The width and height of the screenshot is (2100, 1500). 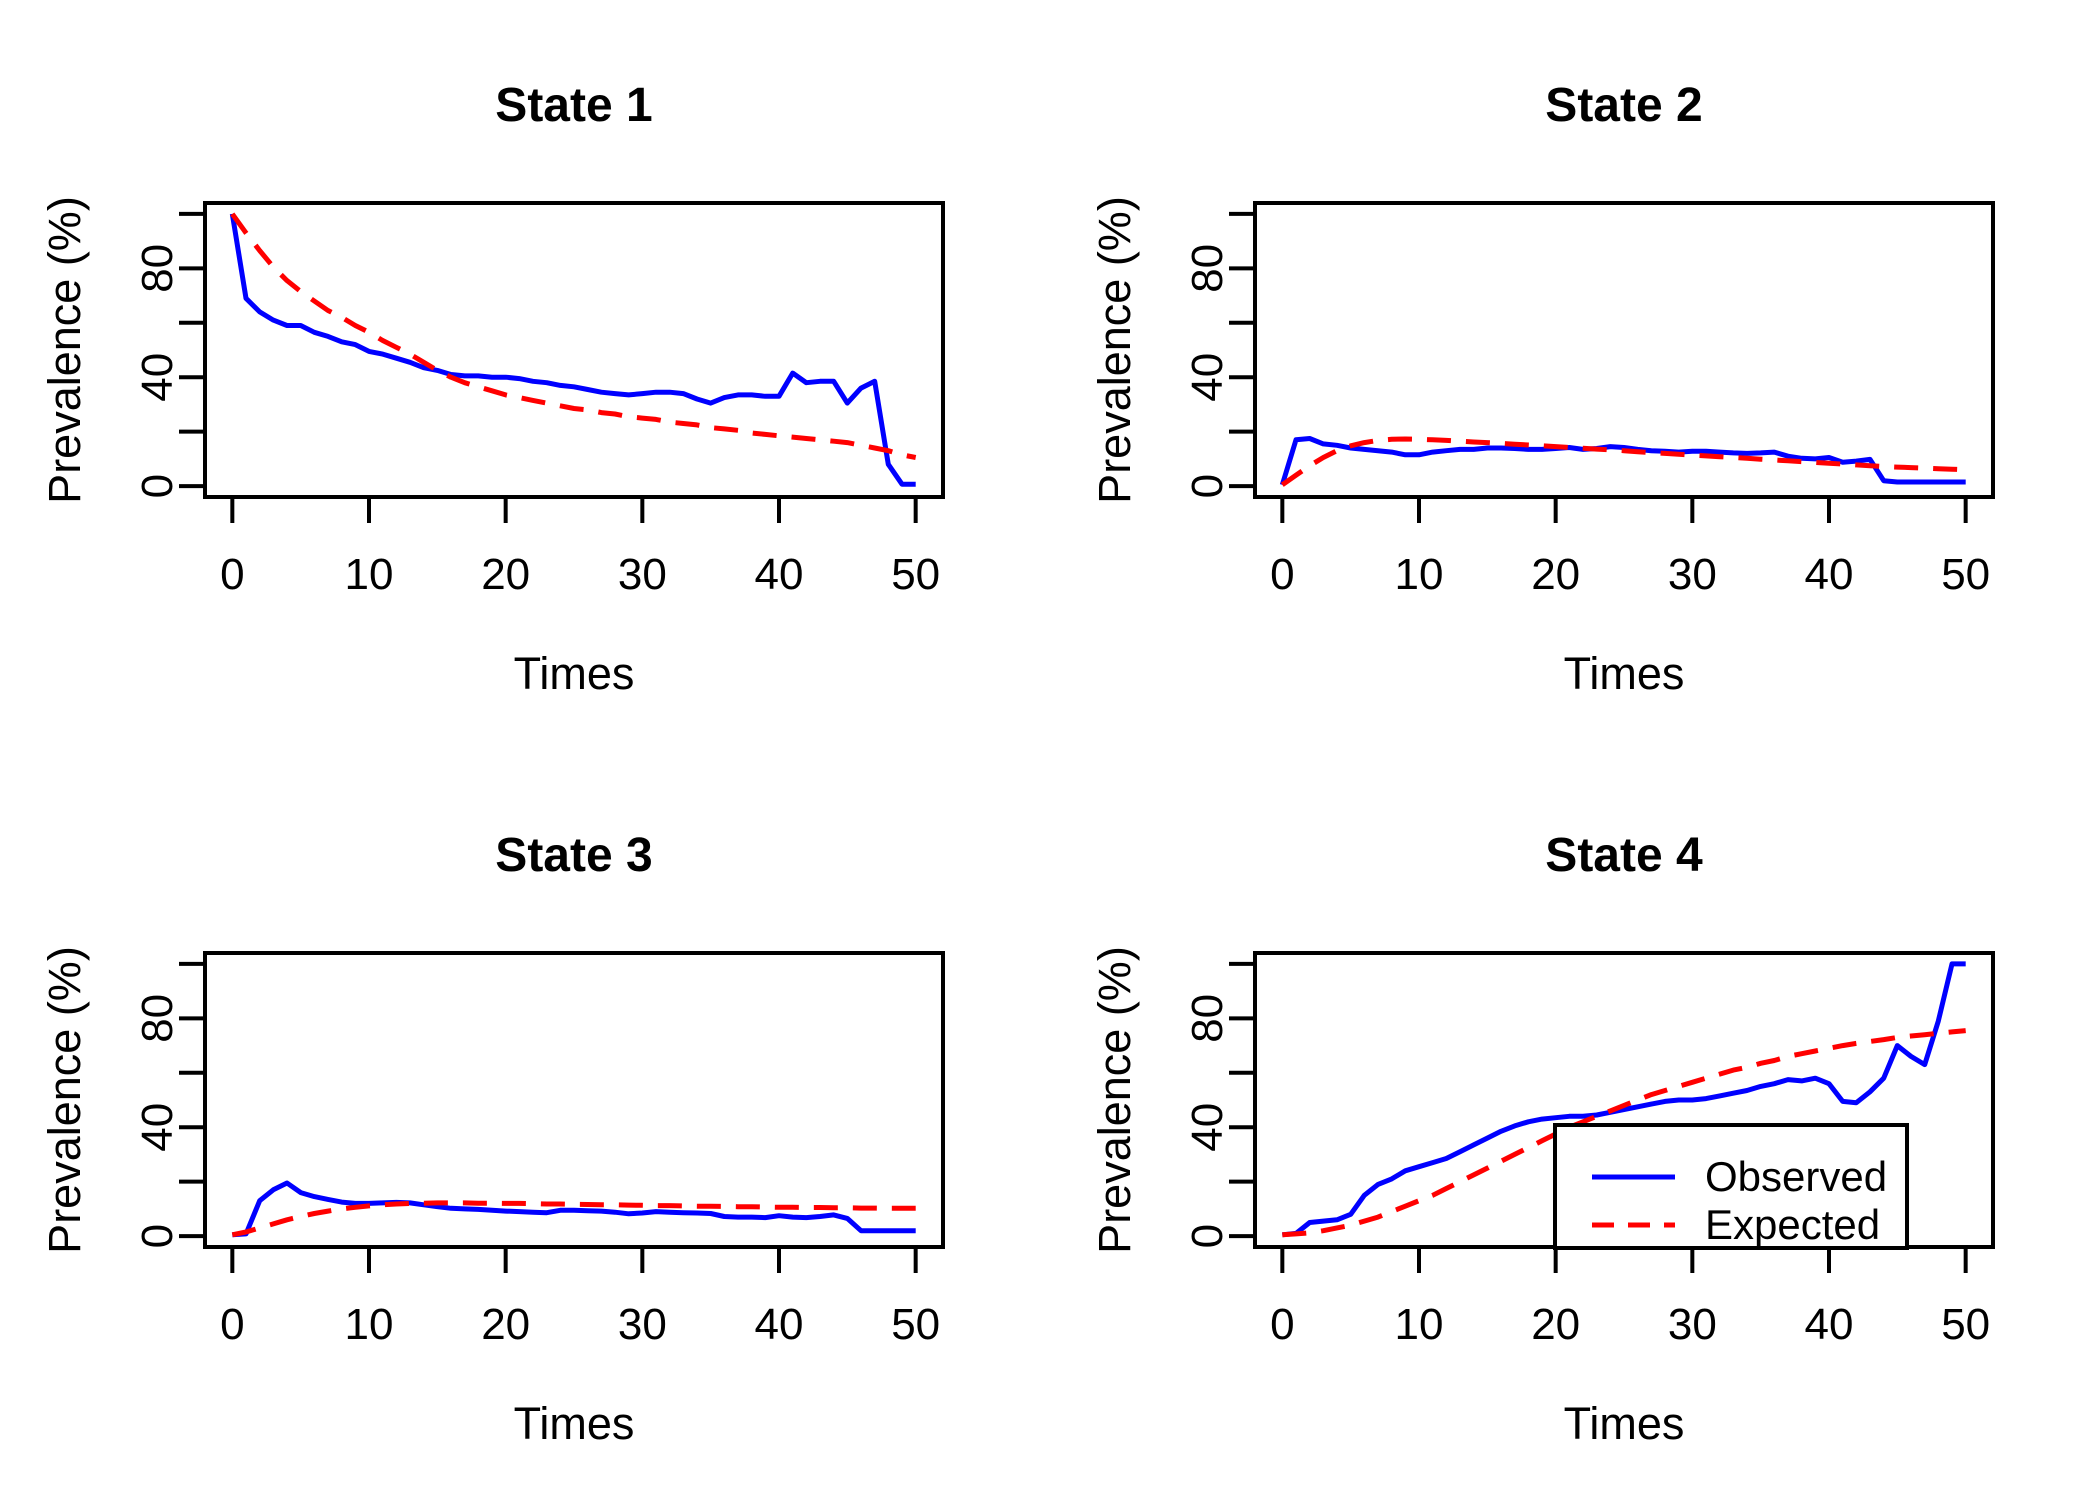 What do you see at coordinates (573, 105) in the screenshot?
I see `panel-title: State 1` at bounding box center [573, 105].